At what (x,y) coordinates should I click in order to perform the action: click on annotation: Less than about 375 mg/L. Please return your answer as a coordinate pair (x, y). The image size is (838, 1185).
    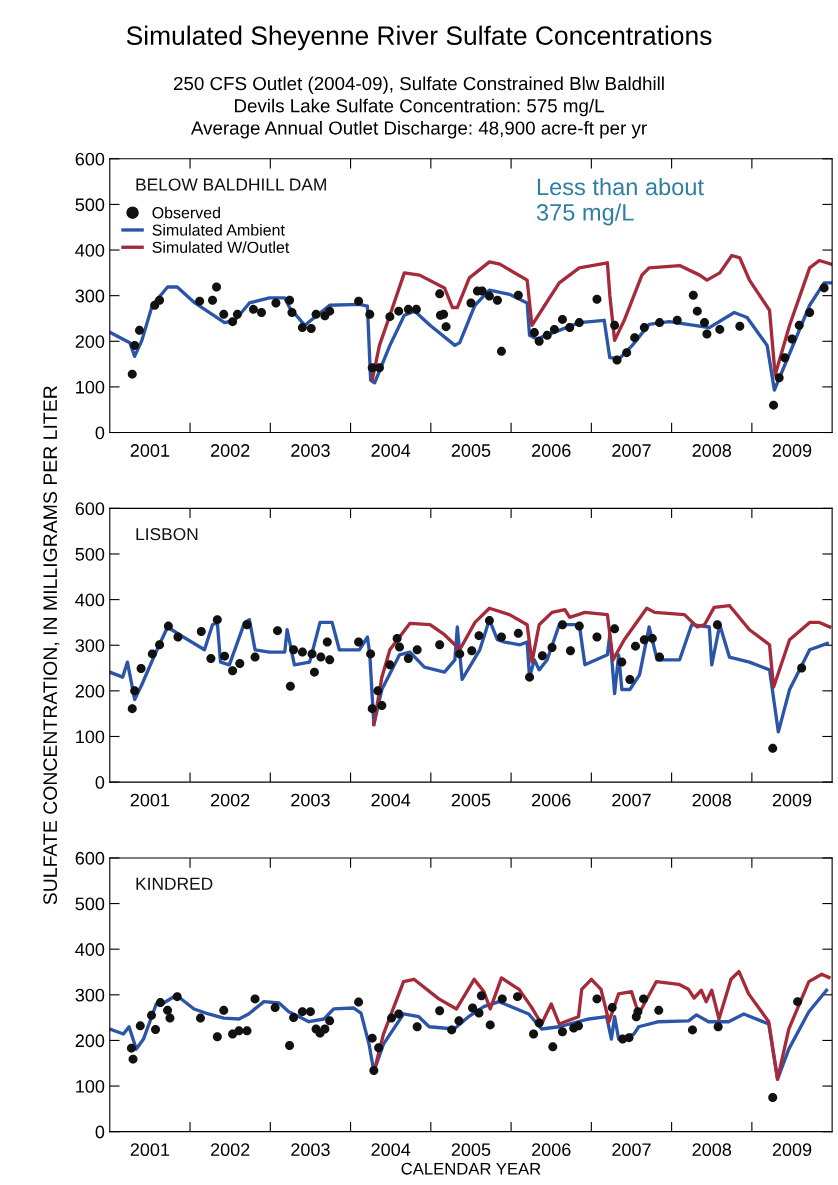
    Looking at the image, I should click on (620, 201).